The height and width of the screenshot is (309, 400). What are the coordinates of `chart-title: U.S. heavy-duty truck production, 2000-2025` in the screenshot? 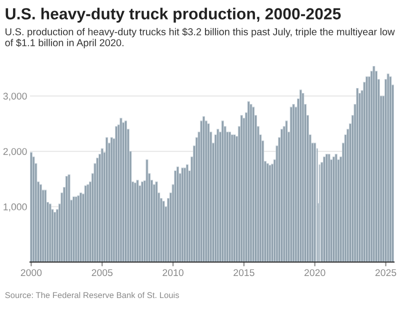 It's located at (173, 15).